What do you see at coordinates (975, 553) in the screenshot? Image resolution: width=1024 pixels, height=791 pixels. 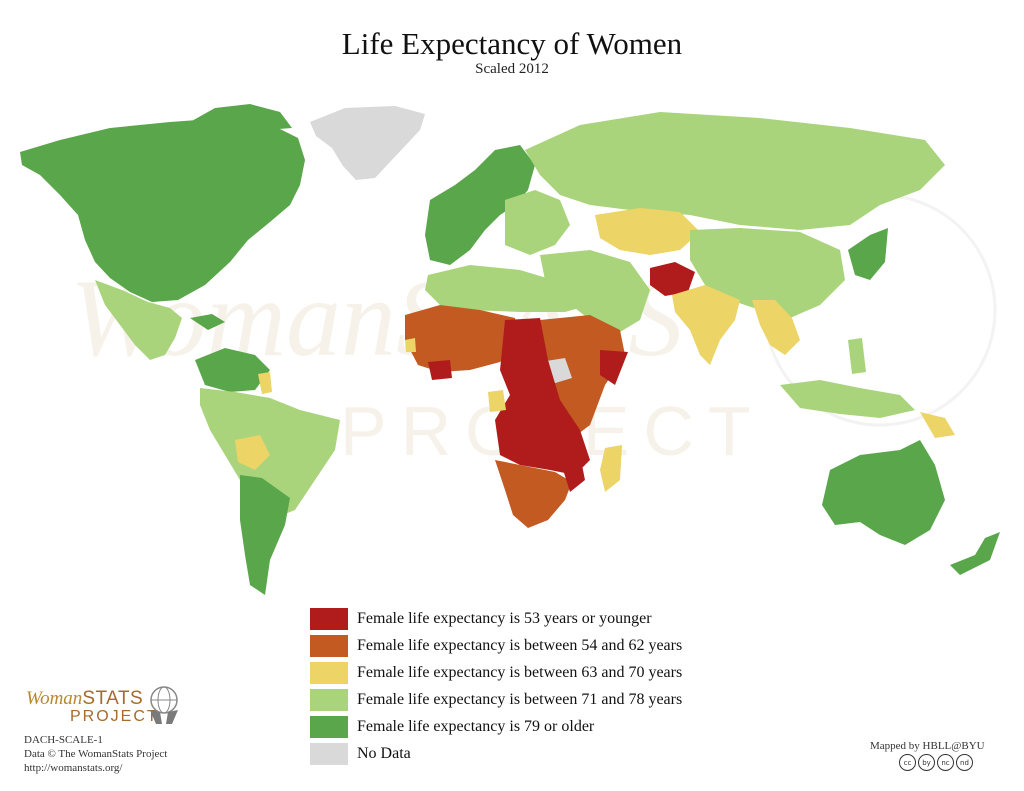 I see `region-new-zealand` at bounding box center [975, 553].